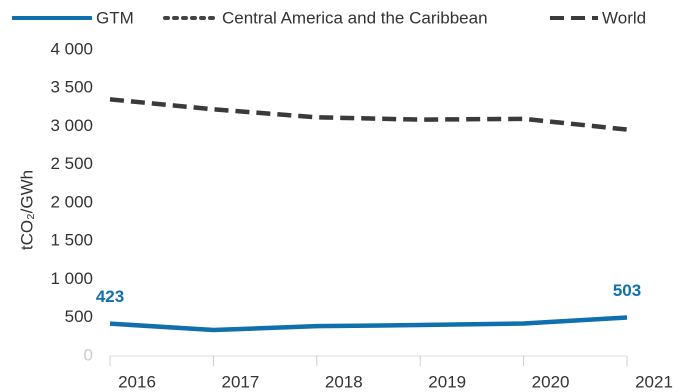 This screenshot has height=392, width=698. I want to click on x-tick-label: 2017, so click(240, 381).